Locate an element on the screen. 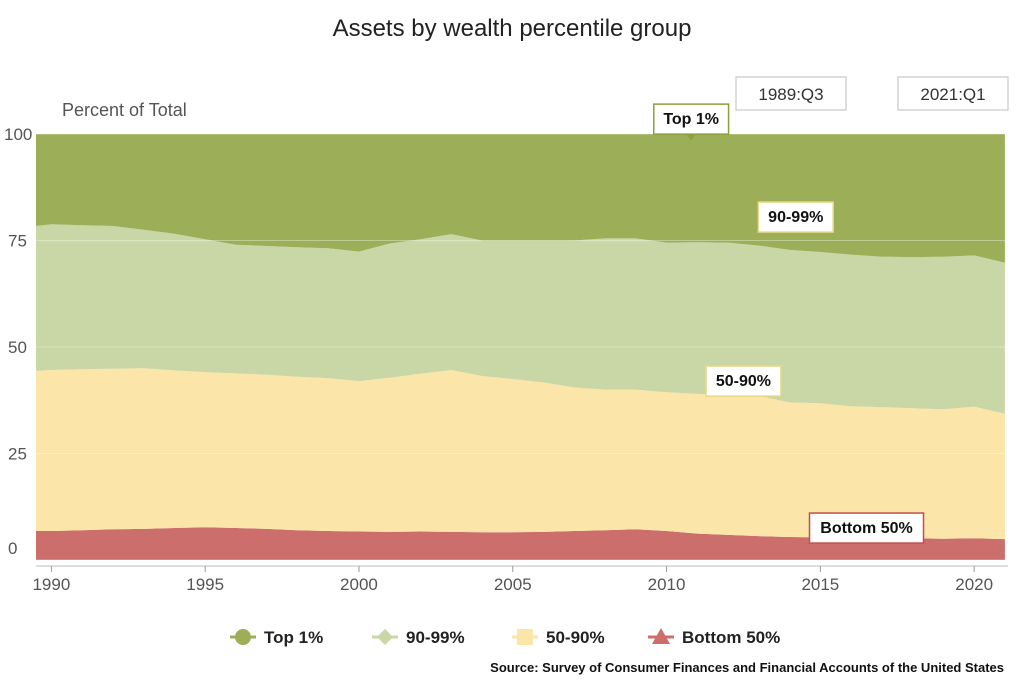  y-tick-label: 100 is located at coordinates (18, 134).